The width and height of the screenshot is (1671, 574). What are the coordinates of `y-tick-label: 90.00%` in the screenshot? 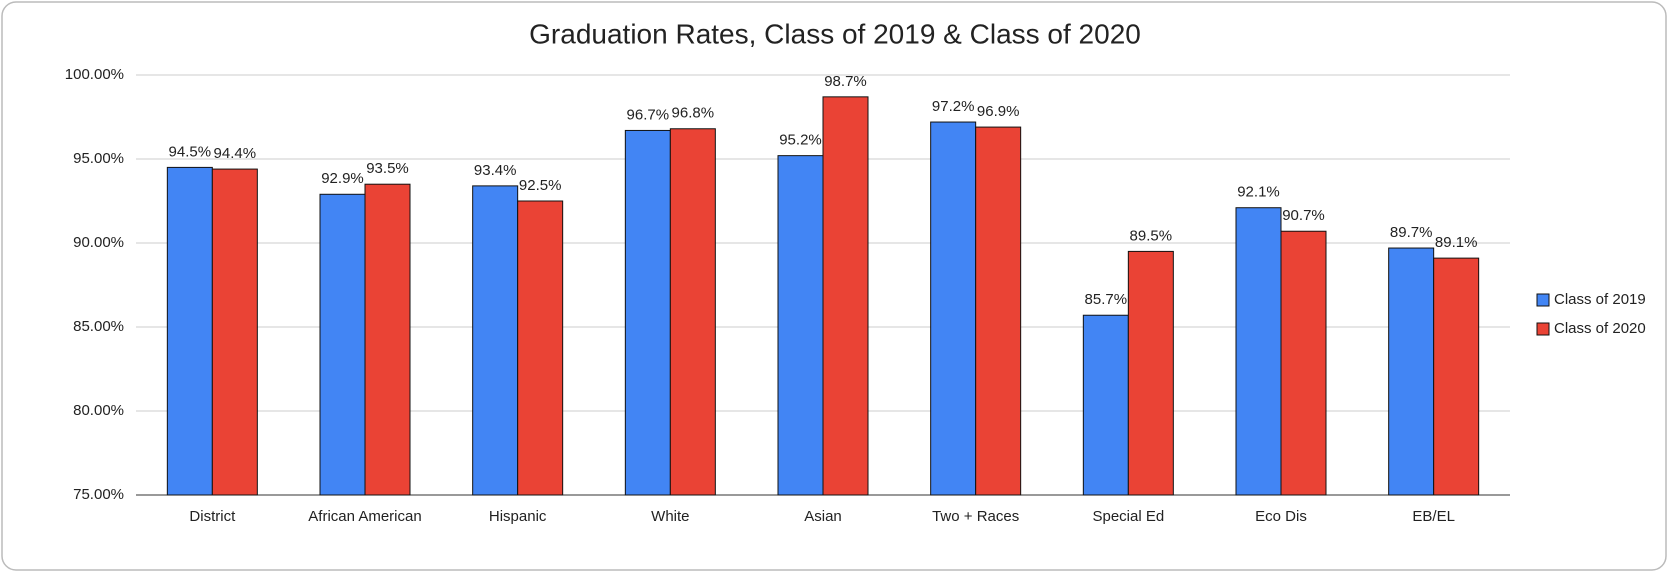 It's located at (98, 242).